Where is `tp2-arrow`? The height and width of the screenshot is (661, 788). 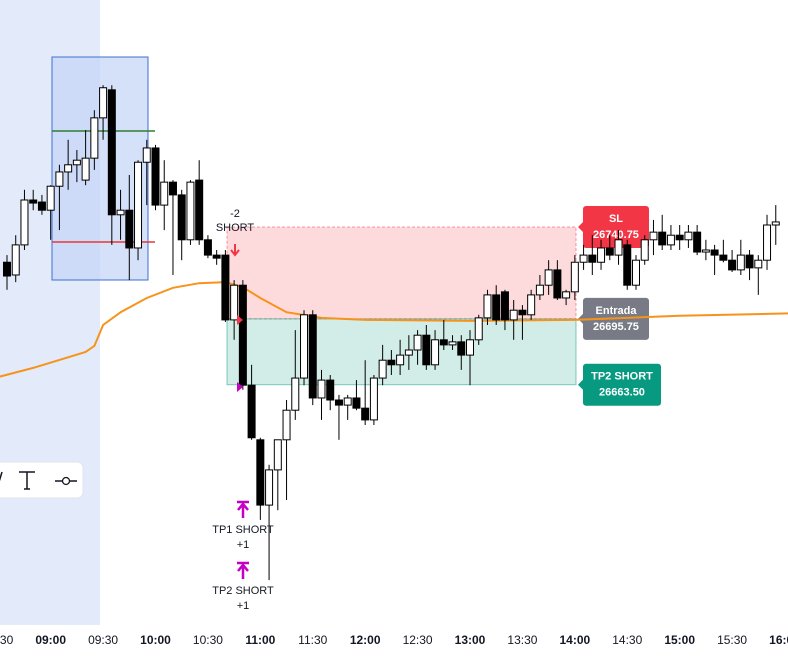
tp2-arrow is located at coordinates (243, 570).